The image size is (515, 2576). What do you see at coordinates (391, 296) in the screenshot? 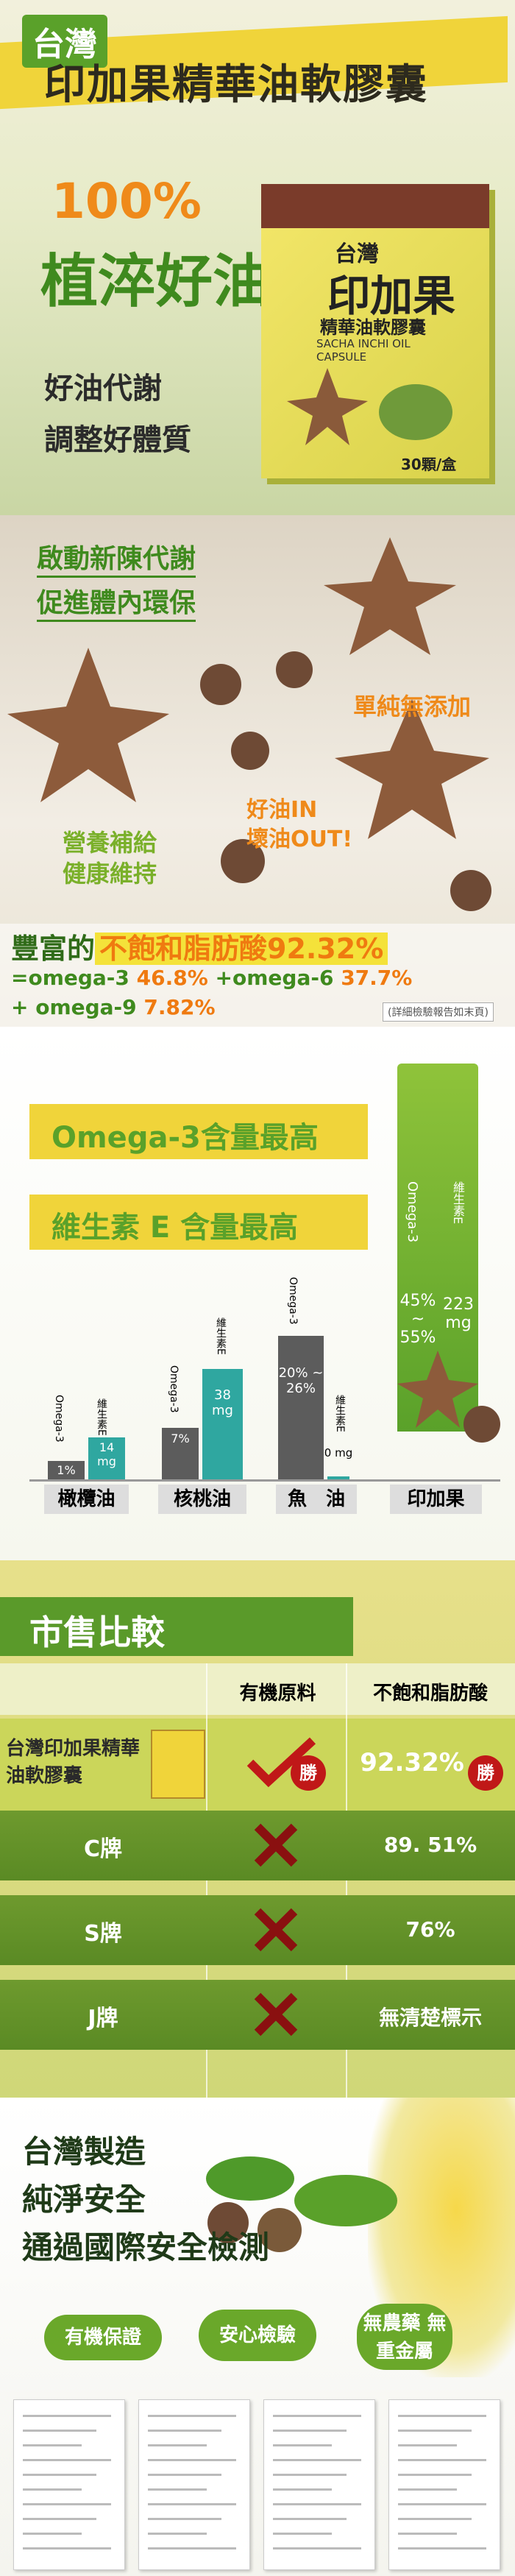
I see `box-name: 印加果` at bounding box center [391, 296].